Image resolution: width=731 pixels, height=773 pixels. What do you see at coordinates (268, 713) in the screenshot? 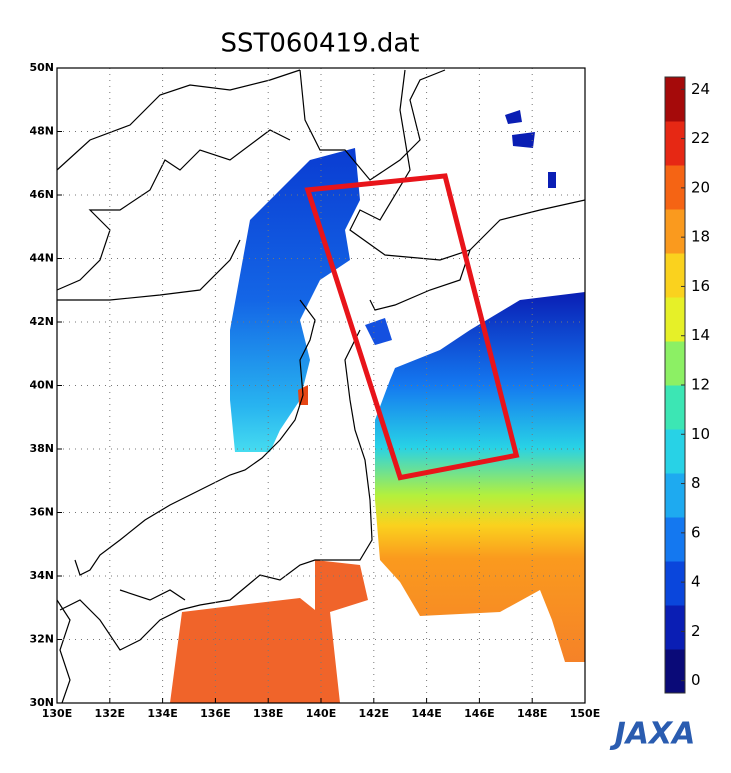
I see `x-tick-label: 138E` at bounding box center [268, 713].